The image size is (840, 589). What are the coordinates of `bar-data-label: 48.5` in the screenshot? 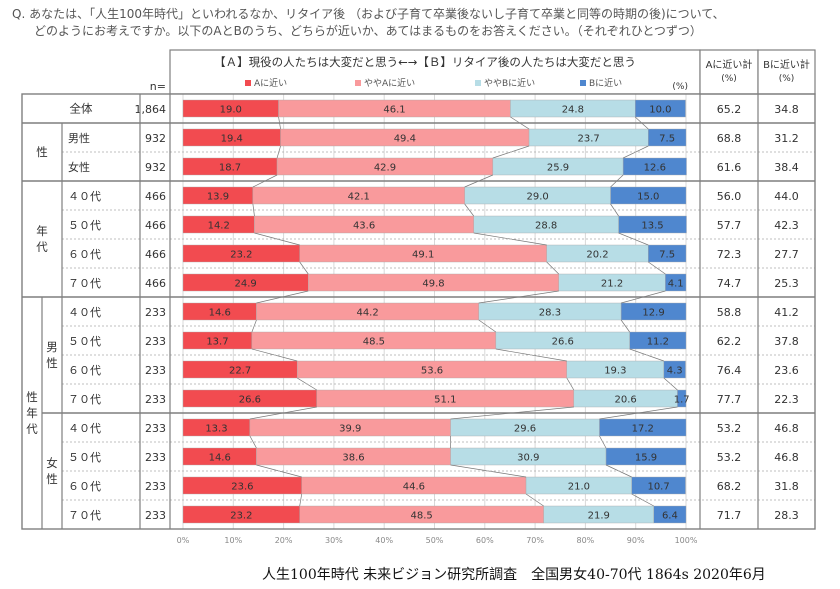 It's located at (374, 342).